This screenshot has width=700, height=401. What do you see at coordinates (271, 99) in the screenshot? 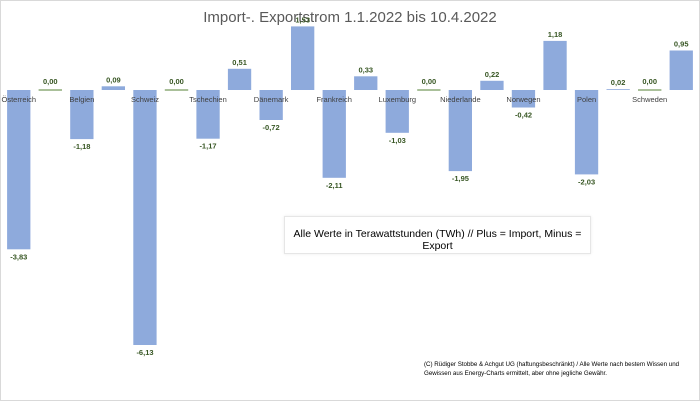
I see `category-label-8: Dänemark` at bounding box center [271, 99].